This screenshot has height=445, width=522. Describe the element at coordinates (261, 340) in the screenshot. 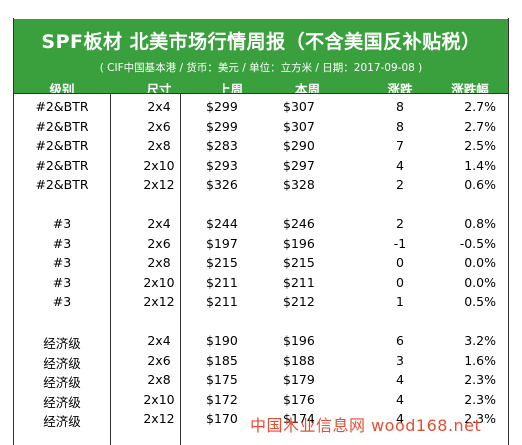

I see `table-row: 经济级 2x4 $190 $196 6 3.2%` at that location.